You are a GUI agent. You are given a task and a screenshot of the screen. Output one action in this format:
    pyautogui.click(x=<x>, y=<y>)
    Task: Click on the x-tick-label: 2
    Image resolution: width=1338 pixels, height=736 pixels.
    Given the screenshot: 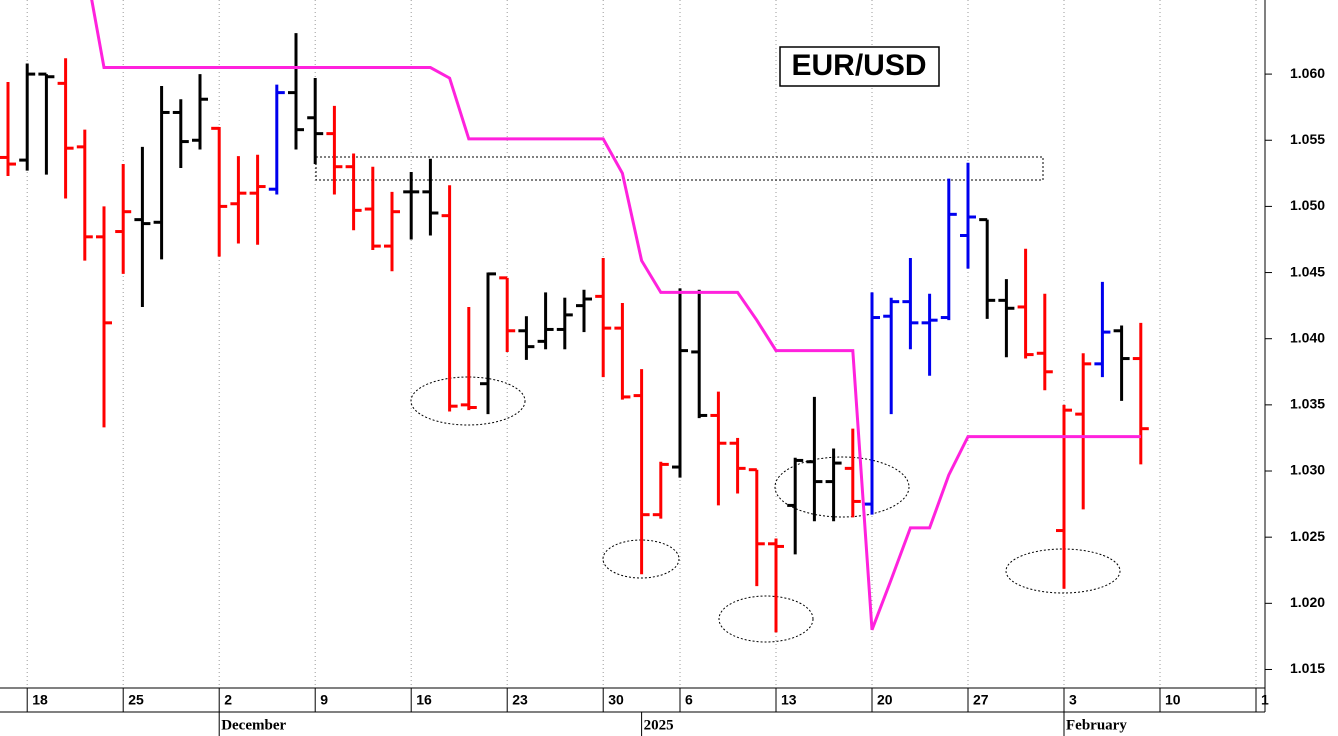 What is the action you would take?
    pyautogui.click(x=228, y=700)
    